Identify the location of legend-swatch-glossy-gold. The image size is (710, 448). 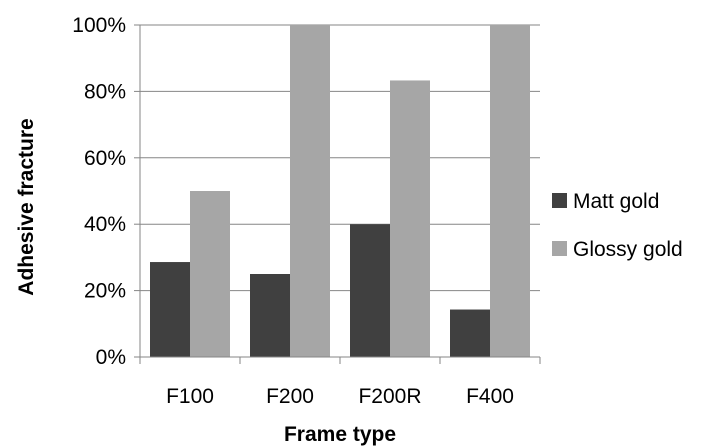
(559, 248).